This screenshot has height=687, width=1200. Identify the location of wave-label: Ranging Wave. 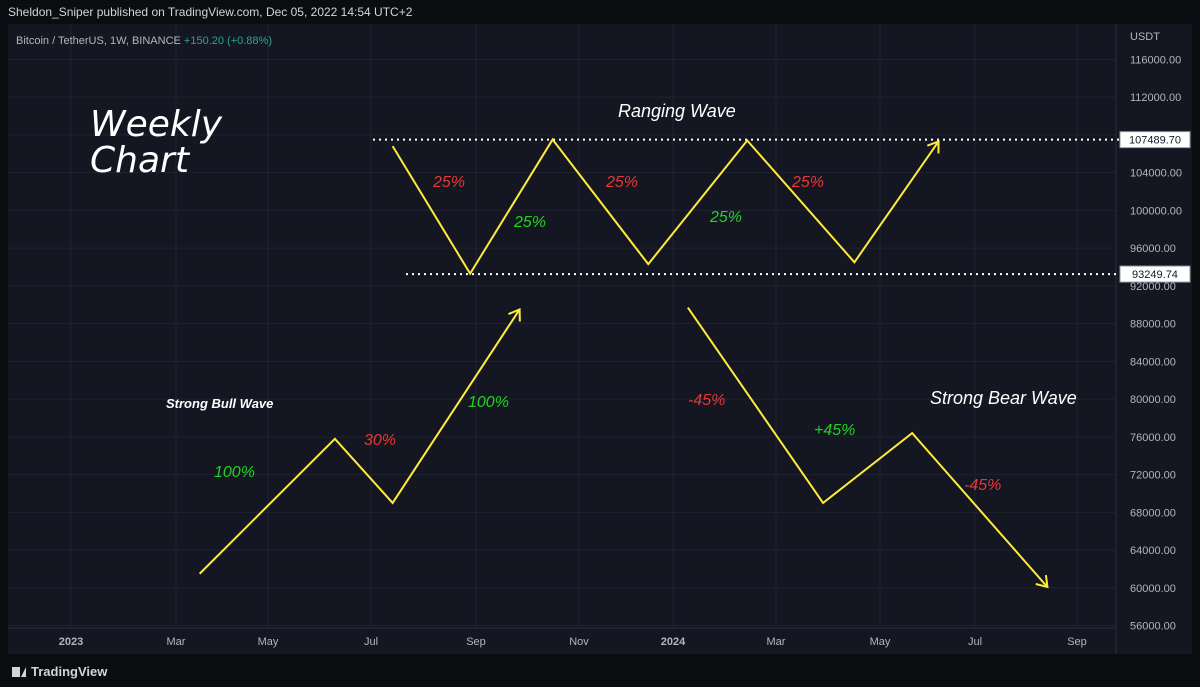
(677, 111).